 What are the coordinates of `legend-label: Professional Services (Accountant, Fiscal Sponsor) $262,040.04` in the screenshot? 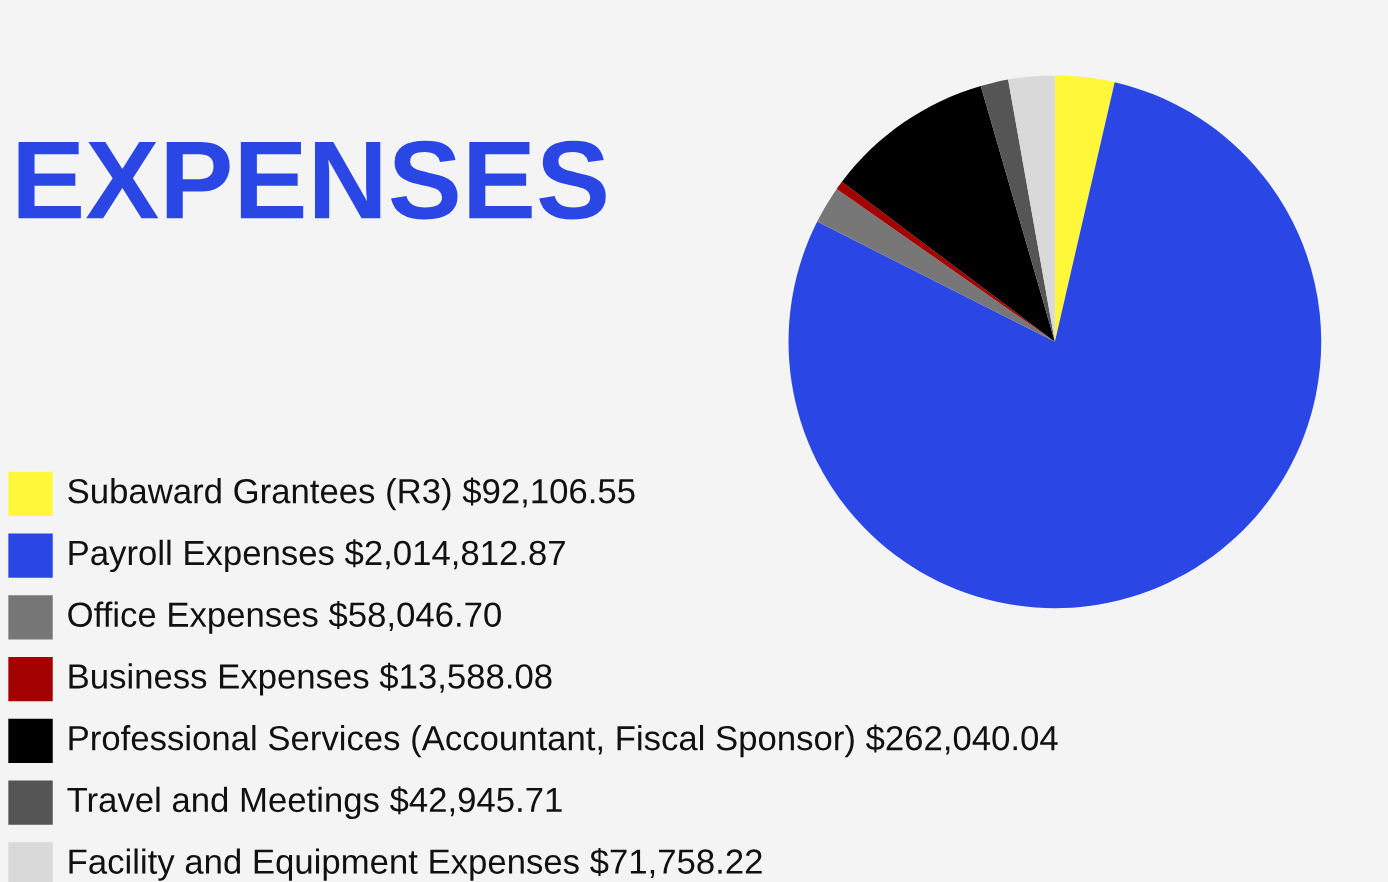 It's located at (563, 741).